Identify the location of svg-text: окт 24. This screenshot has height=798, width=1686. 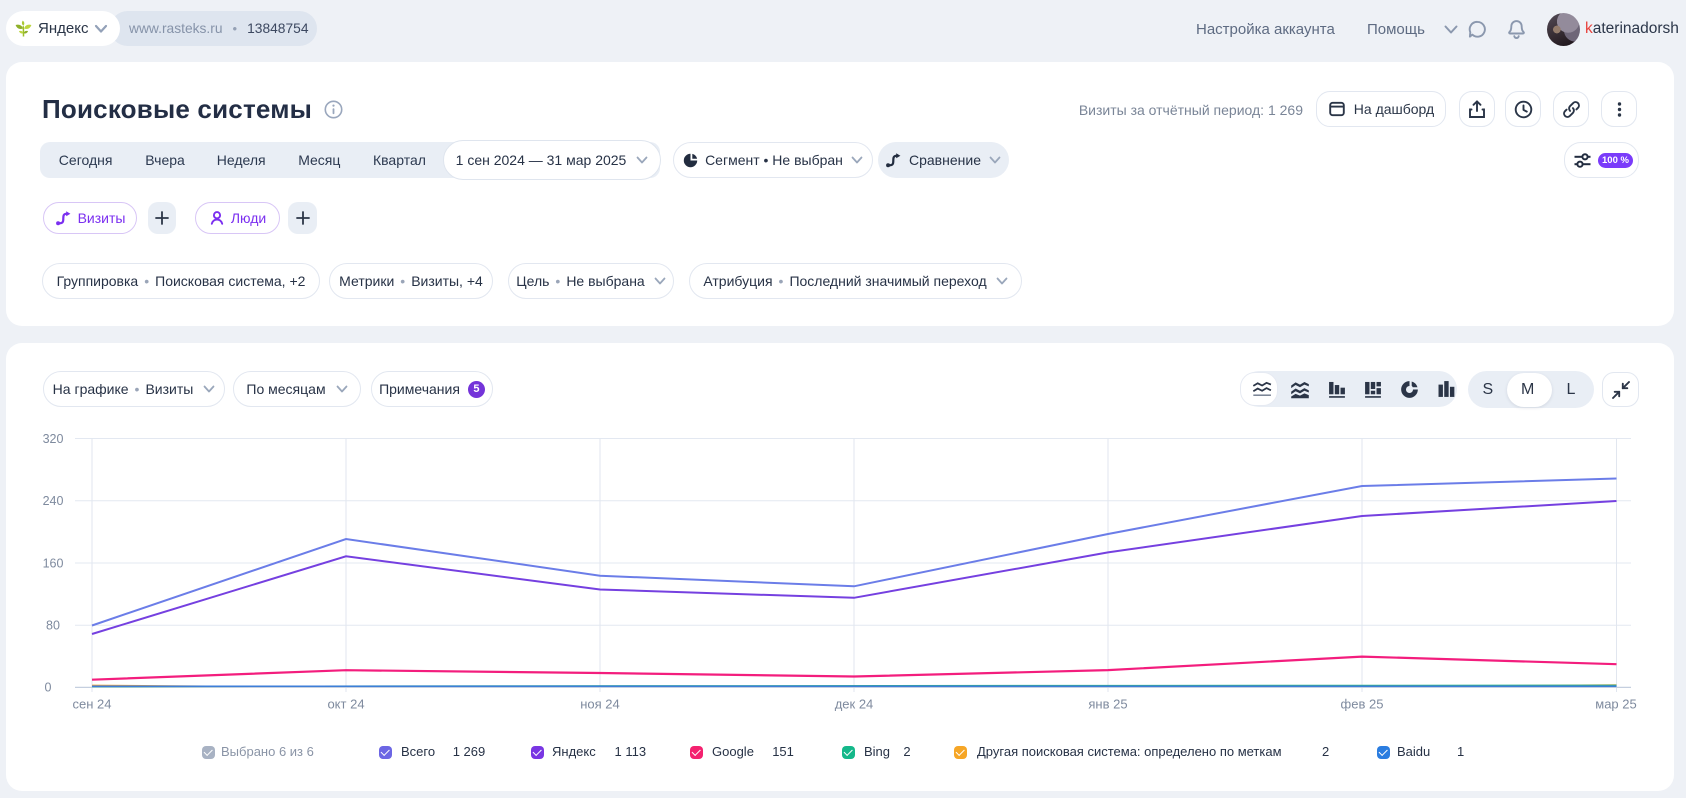
(345, 704).